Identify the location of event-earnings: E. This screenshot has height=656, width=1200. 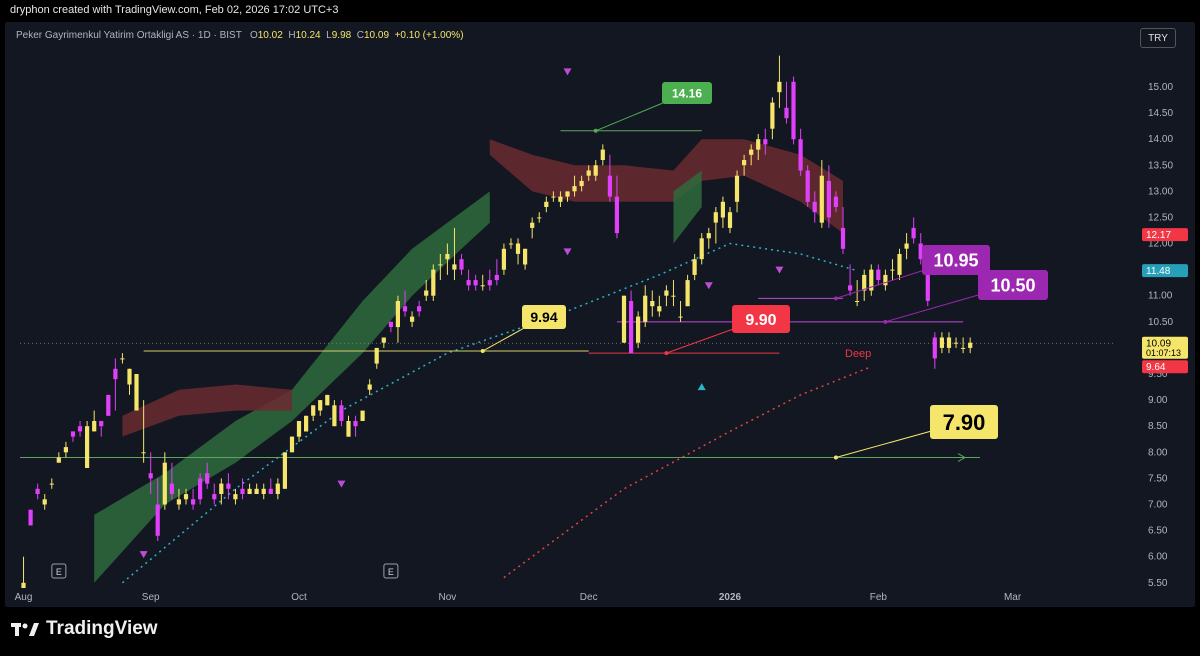
(59, 571).